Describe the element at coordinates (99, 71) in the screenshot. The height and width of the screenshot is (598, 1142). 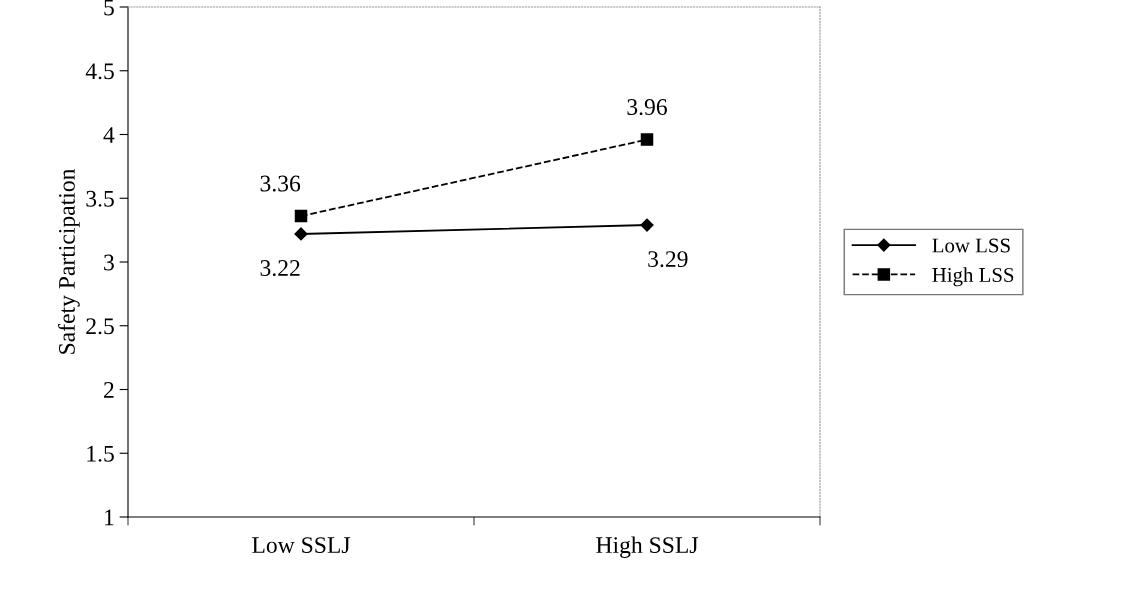
I see `y-tick-label: 4.5` at that location.